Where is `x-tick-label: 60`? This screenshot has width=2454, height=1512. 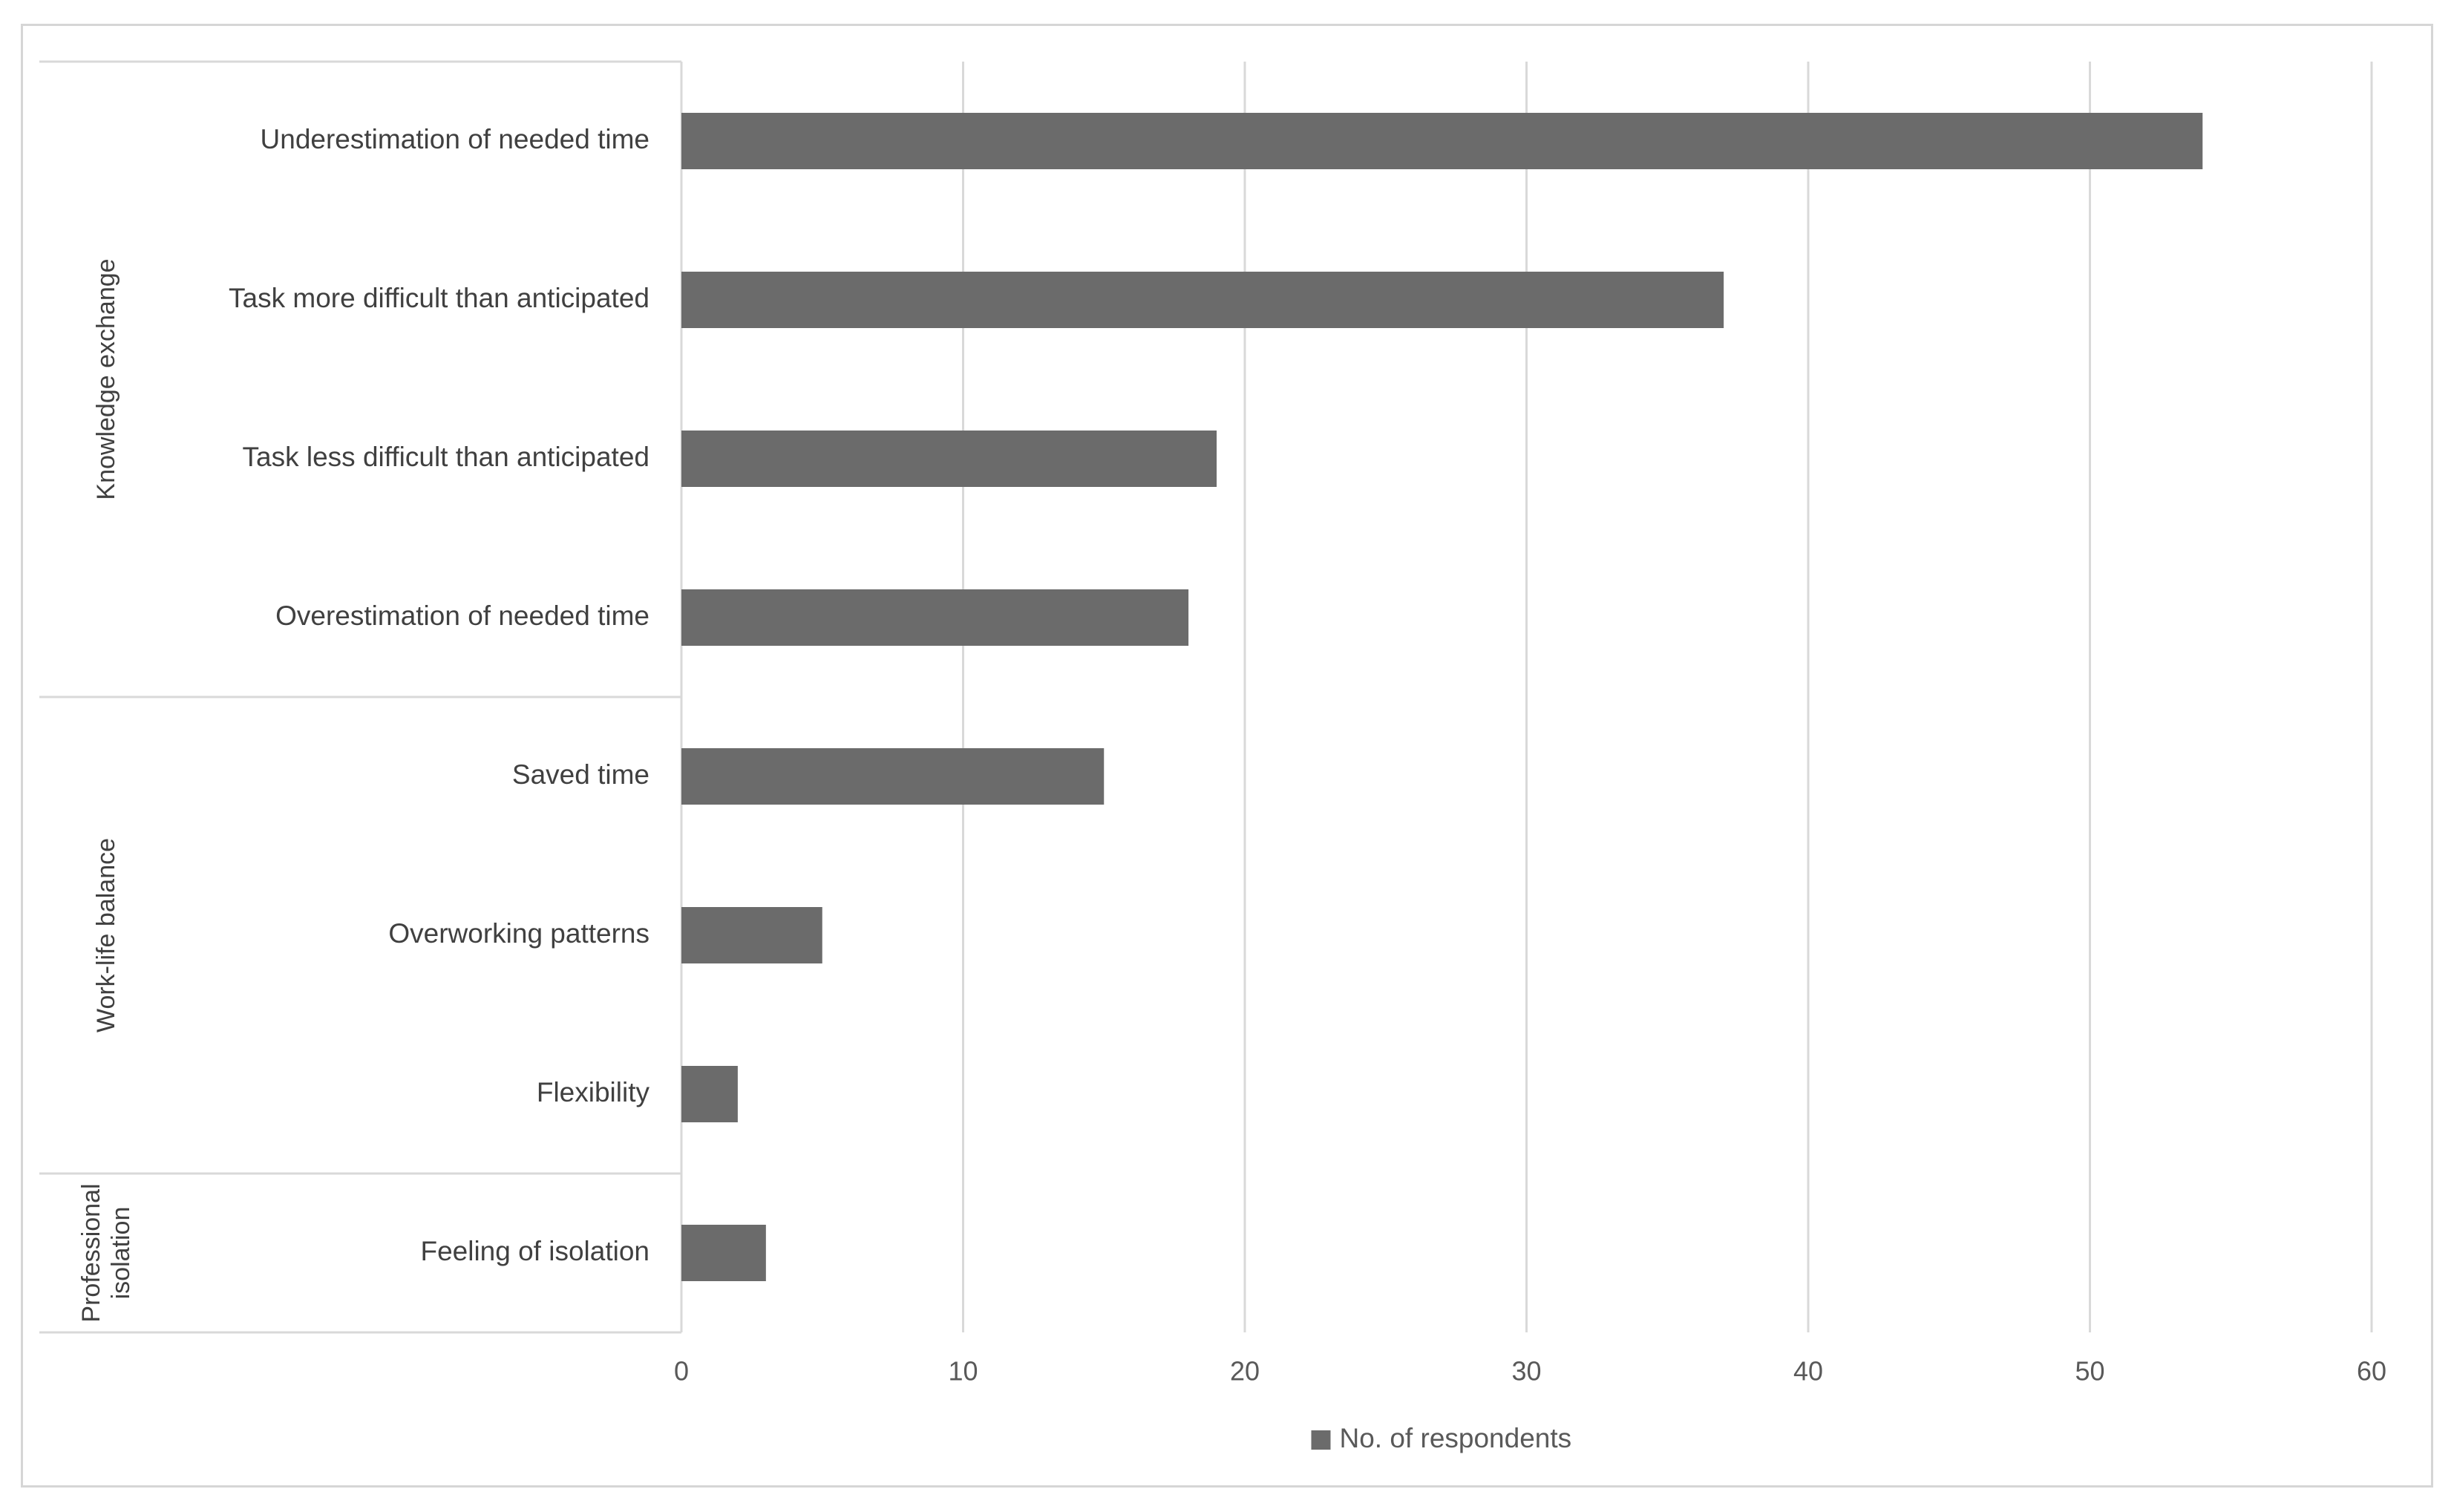 x-tick-label: 60 is located at coordinates (2371, 1371).